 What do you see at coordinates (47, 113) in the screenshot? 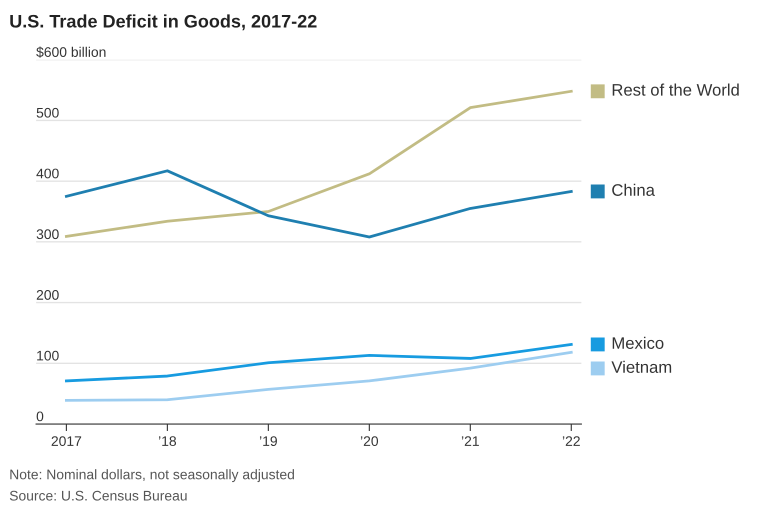
I see `y-tick-label: 500` at bounding box center [47, 113].